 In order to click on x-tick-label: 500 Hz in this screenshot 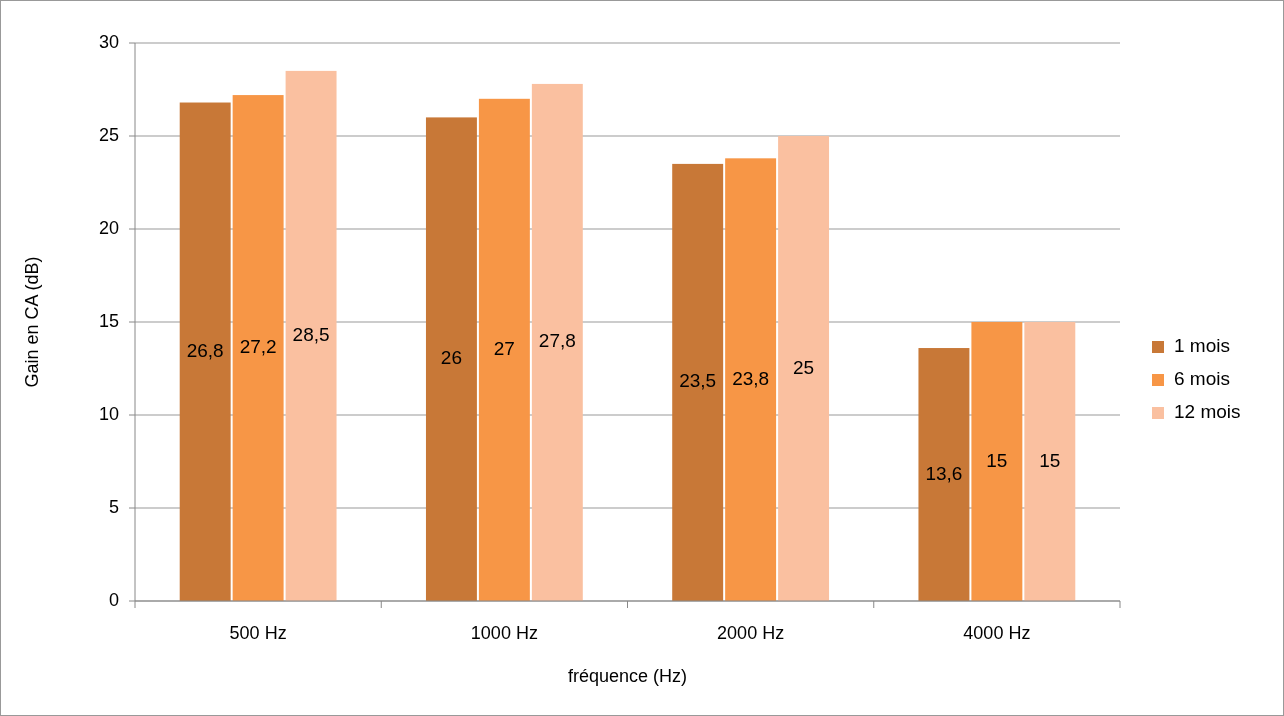, I will do `click(258, 633)`.